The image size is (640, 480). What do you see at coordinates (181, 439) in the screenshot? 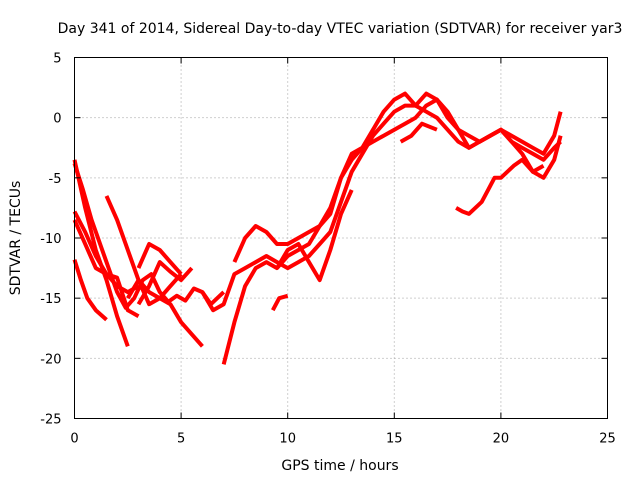
I see `x-tick-label: 5` at bounding box center [181, 439].